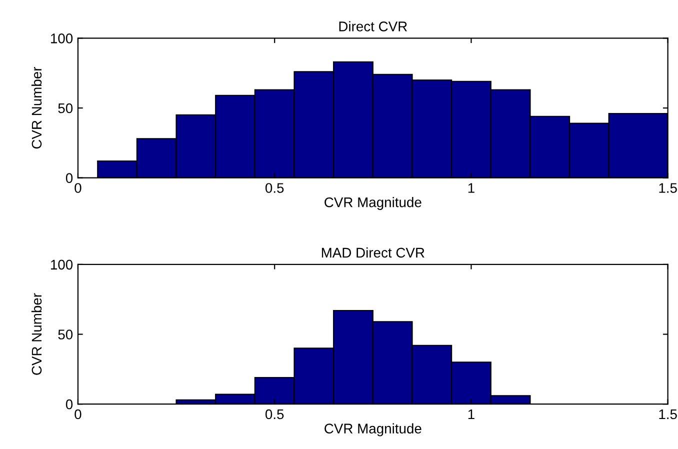  I want to click on chart-title: Direct CVR, so click(373, 26).